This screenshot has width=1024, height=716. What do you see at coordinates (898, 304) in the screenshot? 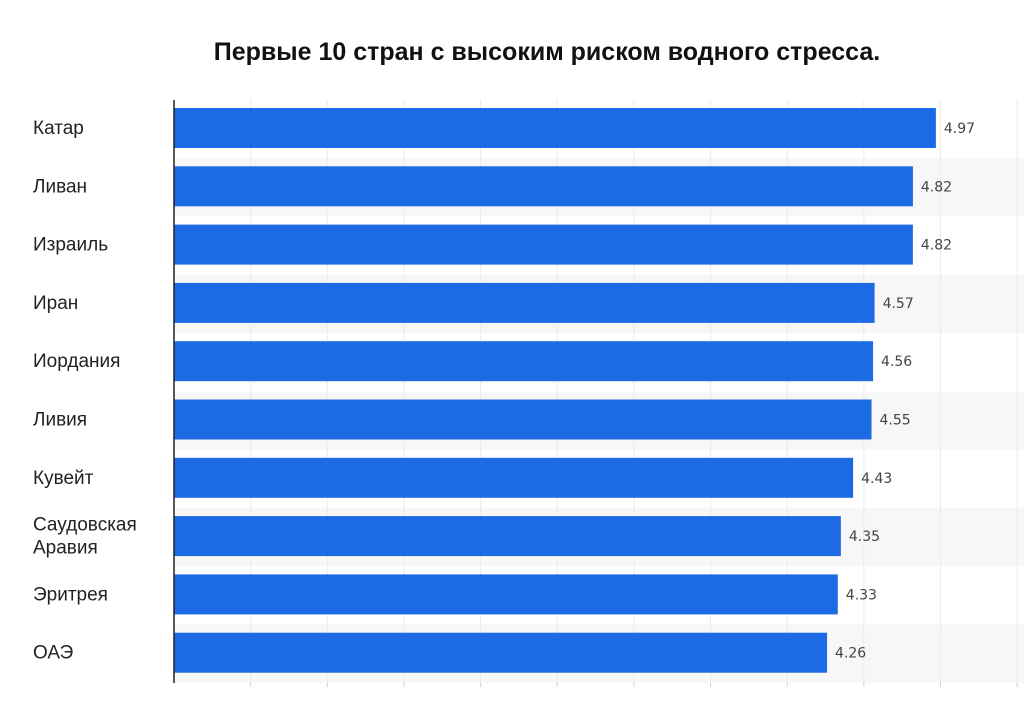
I see `value-label: 4.57` at bounding box center [898, 304].